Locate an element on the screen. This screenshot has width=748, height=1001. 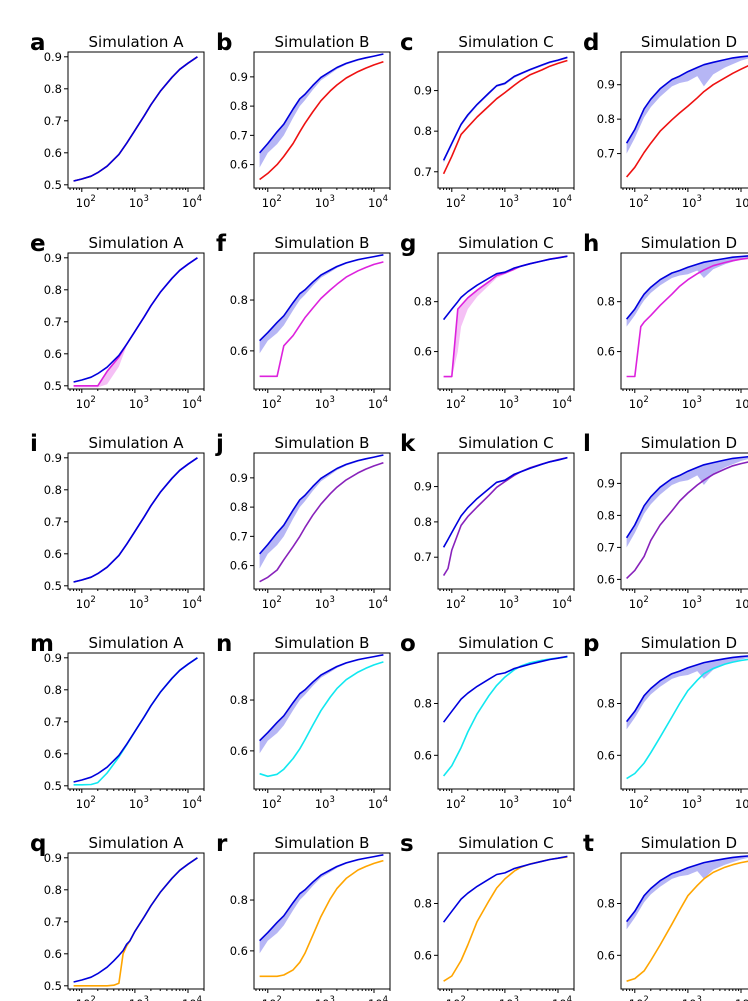
panel-letter: s is located at coordinates (407, 844).